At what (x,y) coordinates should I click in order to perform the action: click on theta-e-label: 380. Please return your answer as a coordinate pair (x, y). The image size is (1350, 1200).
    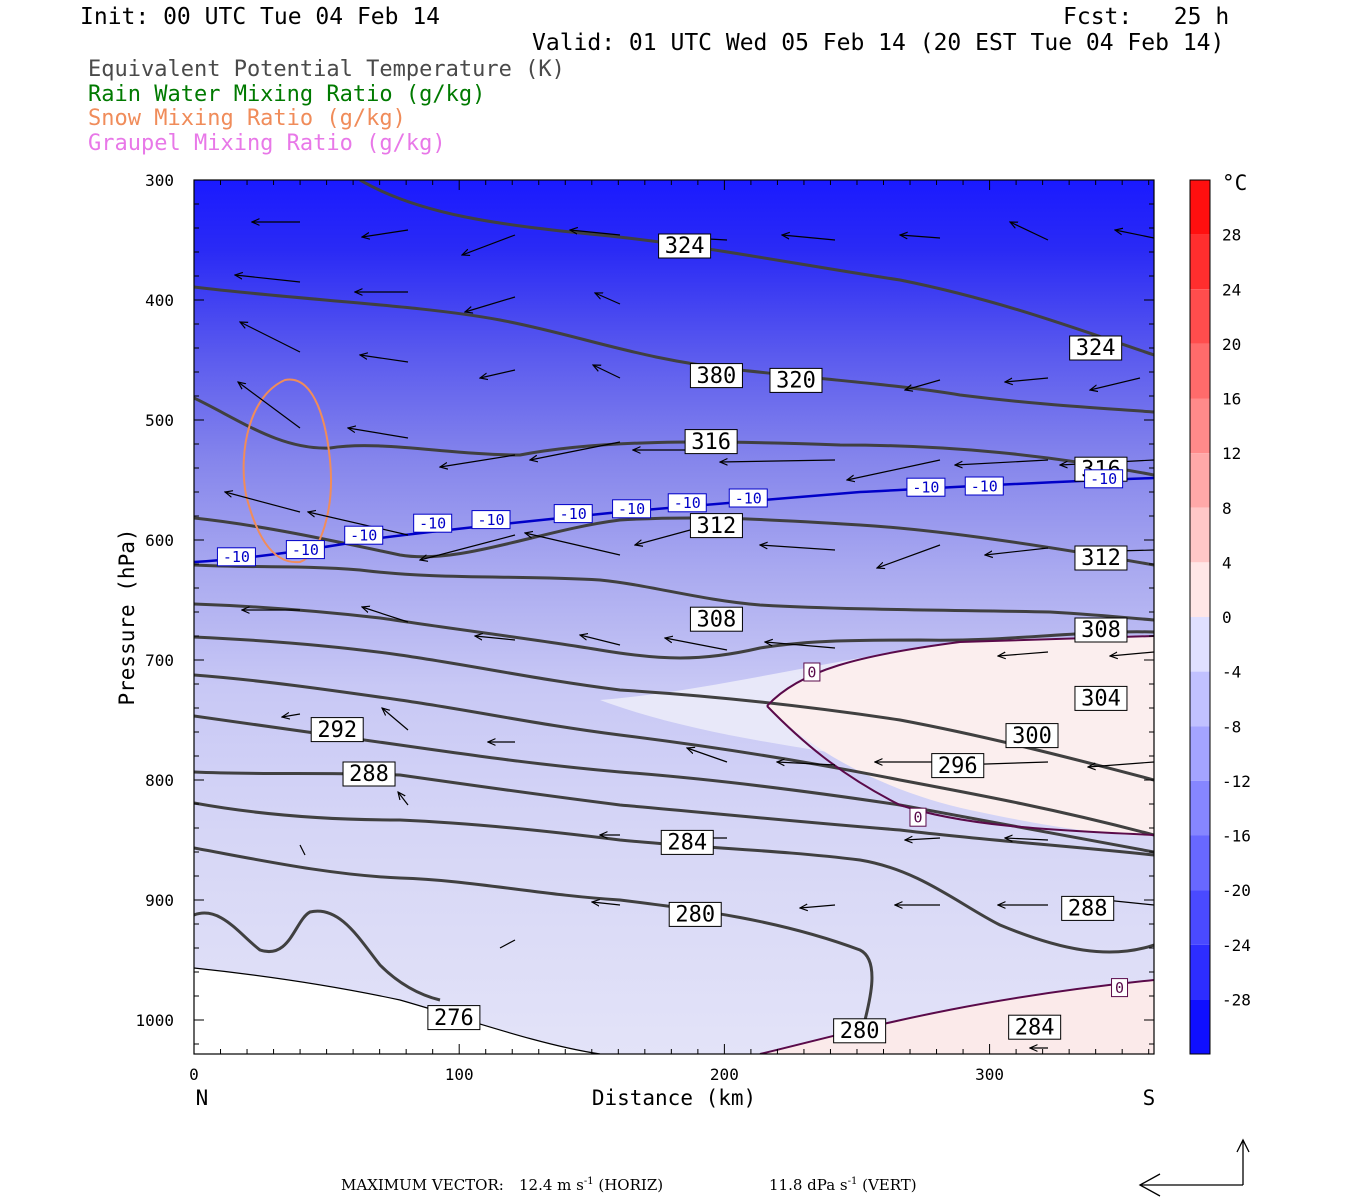
    Looking at the image, I should click on (717, 376).